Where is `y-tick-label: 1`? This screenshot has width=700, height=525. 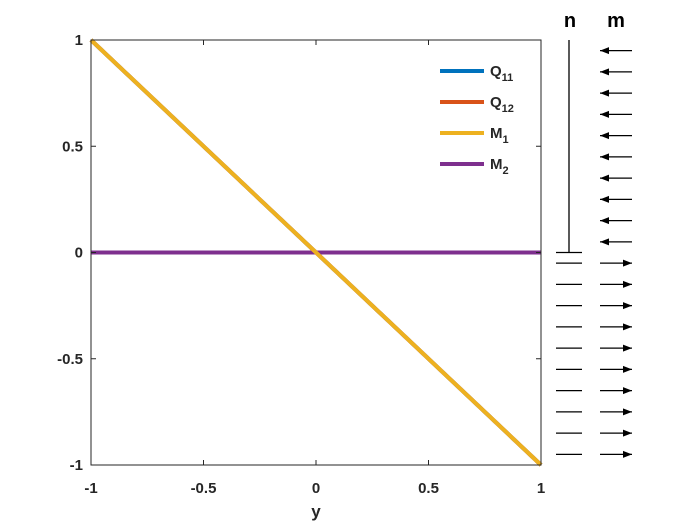
y-tick-label: 1 is located at coordinates (79, 40).